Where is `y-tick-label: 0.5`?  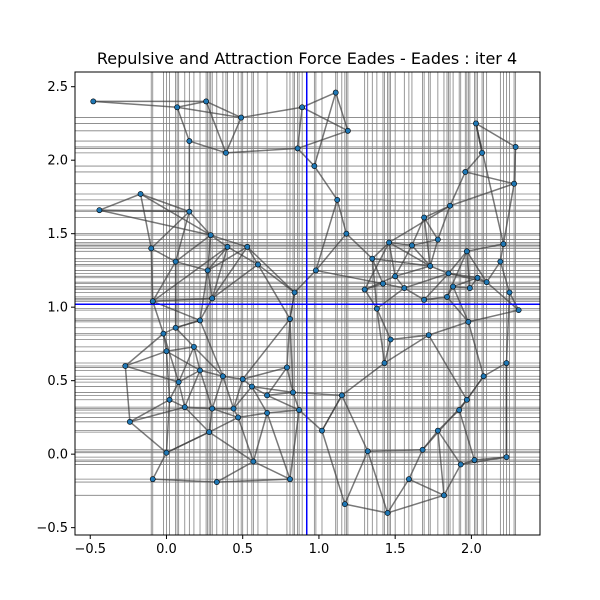
y-tick-label: 0.5 is located at coordinates (57, 381).